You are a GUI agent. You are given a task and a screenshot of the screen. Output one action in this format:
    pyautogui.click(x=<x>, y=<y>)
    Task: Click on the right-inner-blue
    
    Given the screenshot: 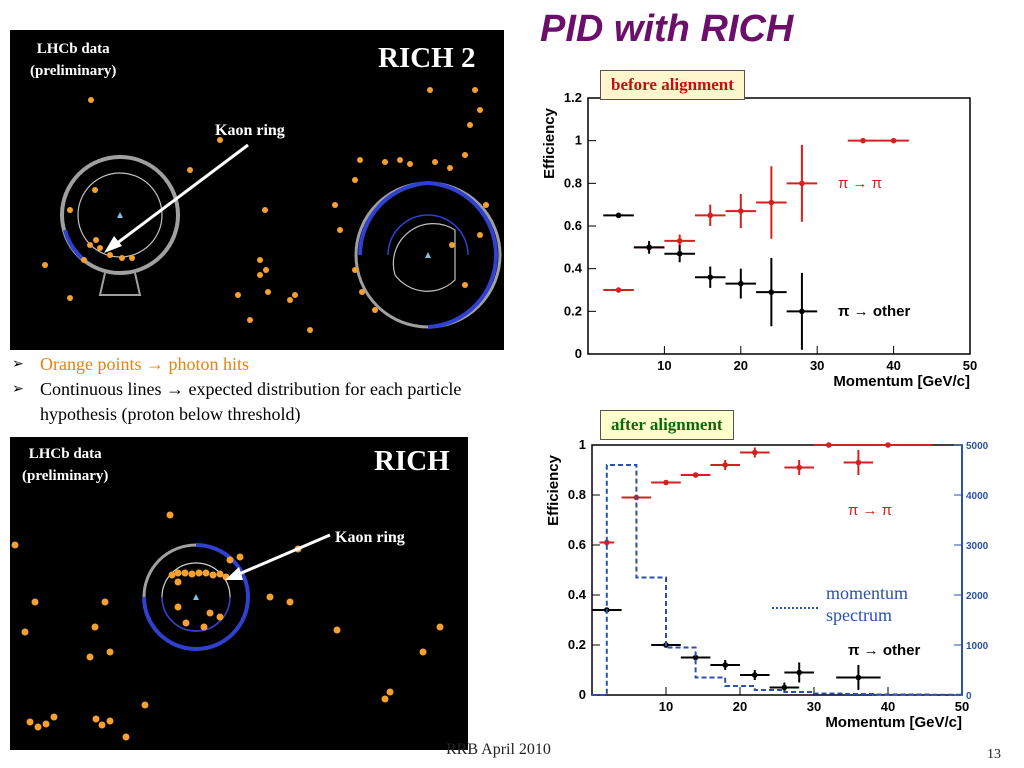 What is the action you would take?
    pyautogui.click(x=428, y=235)
    